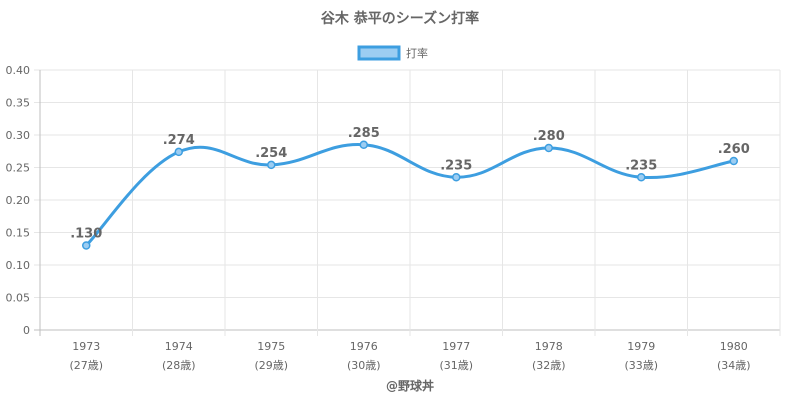 The image size is (800, 400). I want to click on x-tick-label: 1975, so click(271, 346).